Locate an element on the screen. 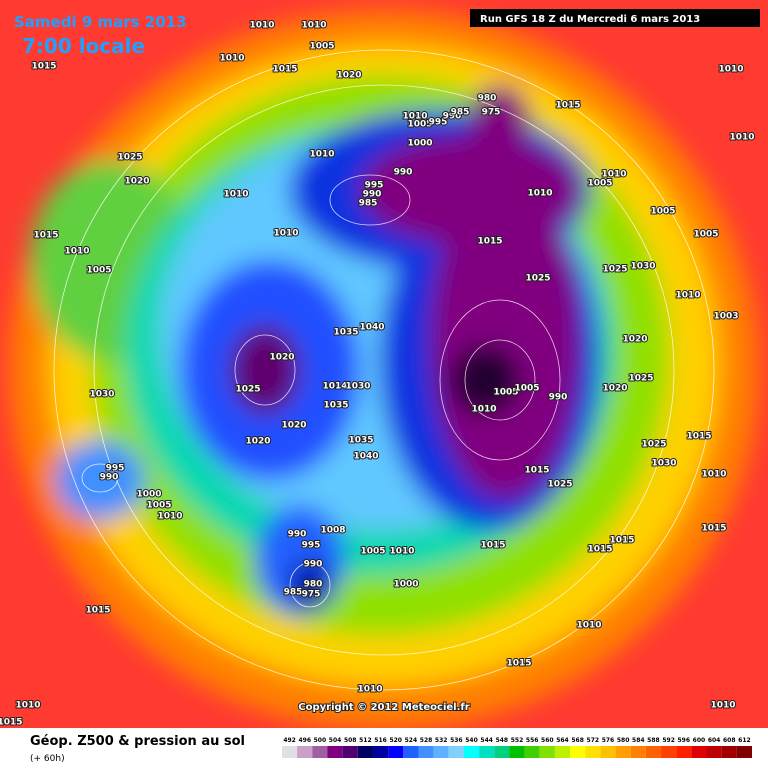 This screenshot has height=768, width=768. legend-label: 496 is located at coordinates (304, 740).